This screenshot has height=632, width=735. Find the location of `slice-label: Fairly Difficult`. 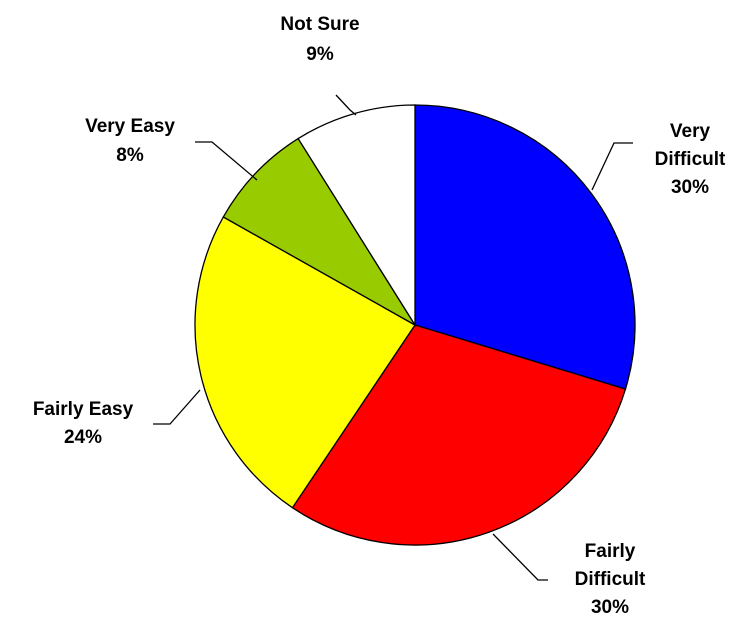

slice-label: Fairly Difficult is located at coordinates (610, 565).